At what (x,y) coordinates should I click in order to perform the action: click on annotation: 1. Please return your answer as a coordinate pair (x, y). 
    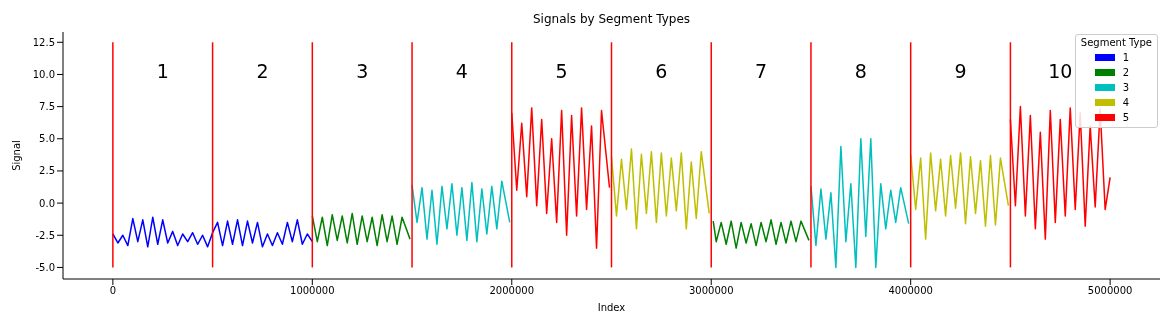
    Looking at the image, I should click on (162, 71).